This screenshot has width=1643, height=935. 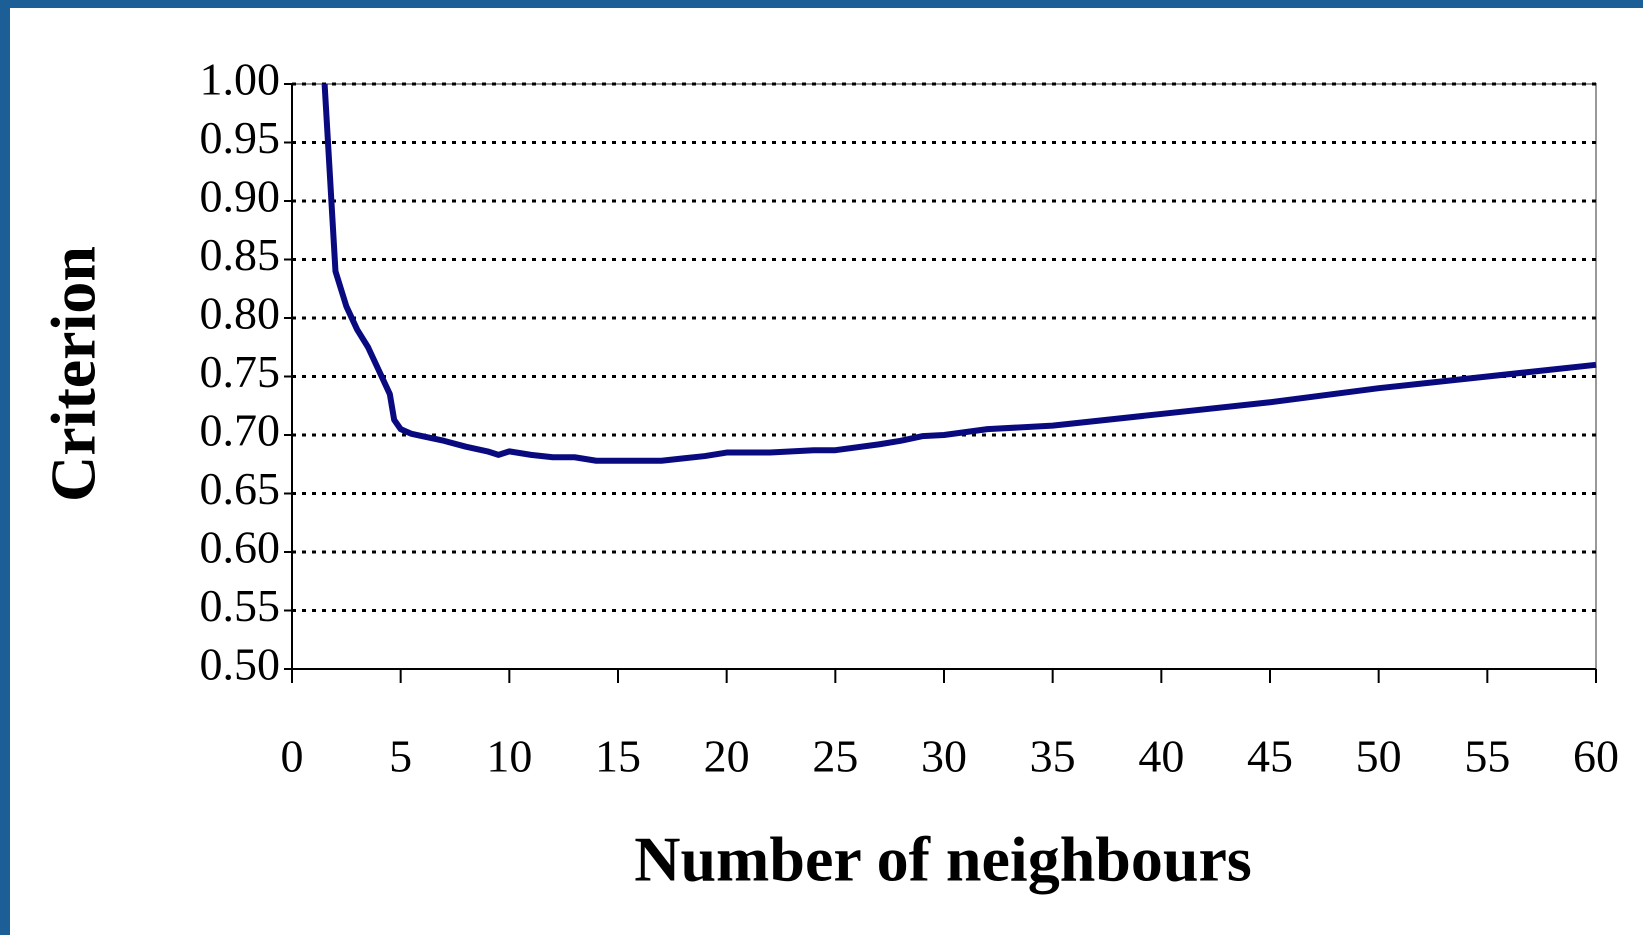 What do you see at coordinates (292, 756) in the screenshot?
I see `x-tick-label: 0` at bounding box center [292, 756].